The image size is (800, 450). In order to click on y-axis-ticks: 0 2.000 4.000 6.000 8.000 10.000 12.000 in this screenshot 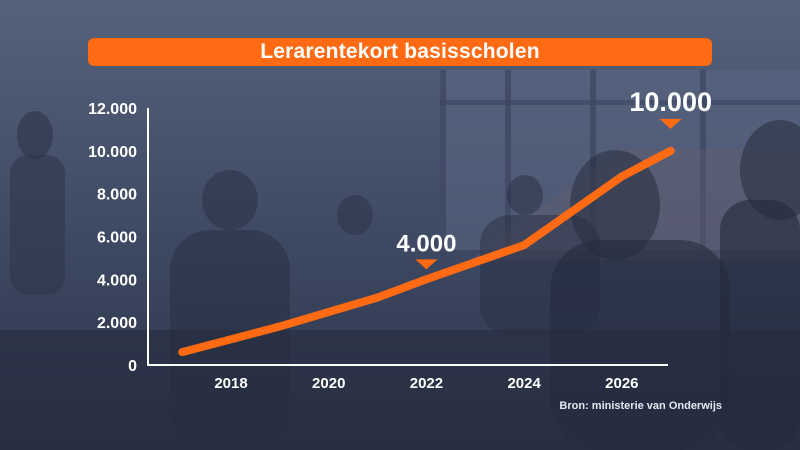, I will do `click(112, 238)`.